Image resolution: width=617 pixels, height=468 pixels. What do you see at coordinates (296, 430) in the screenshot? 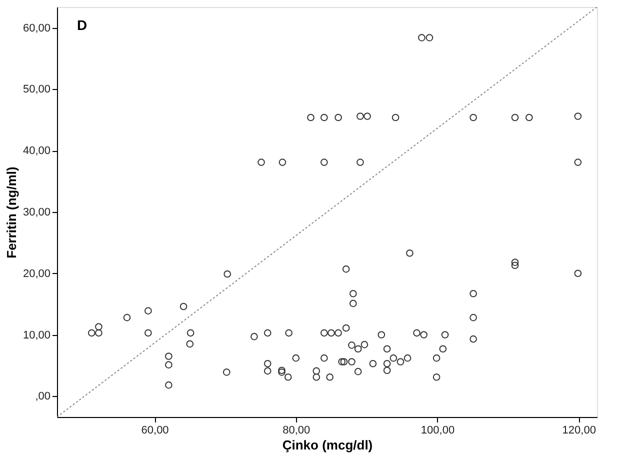
I see `x-tick-label: 80,00` at bounding box center [296, 430].